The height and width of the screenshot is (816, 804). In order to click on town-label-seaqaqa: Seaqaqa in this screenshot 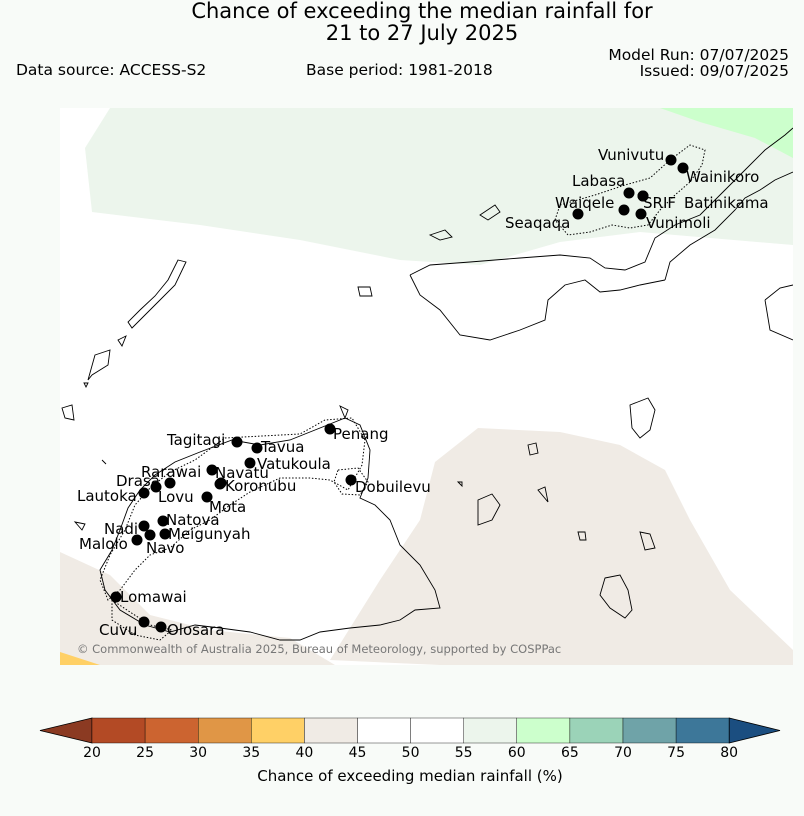, I will do `click(537, 223)`.